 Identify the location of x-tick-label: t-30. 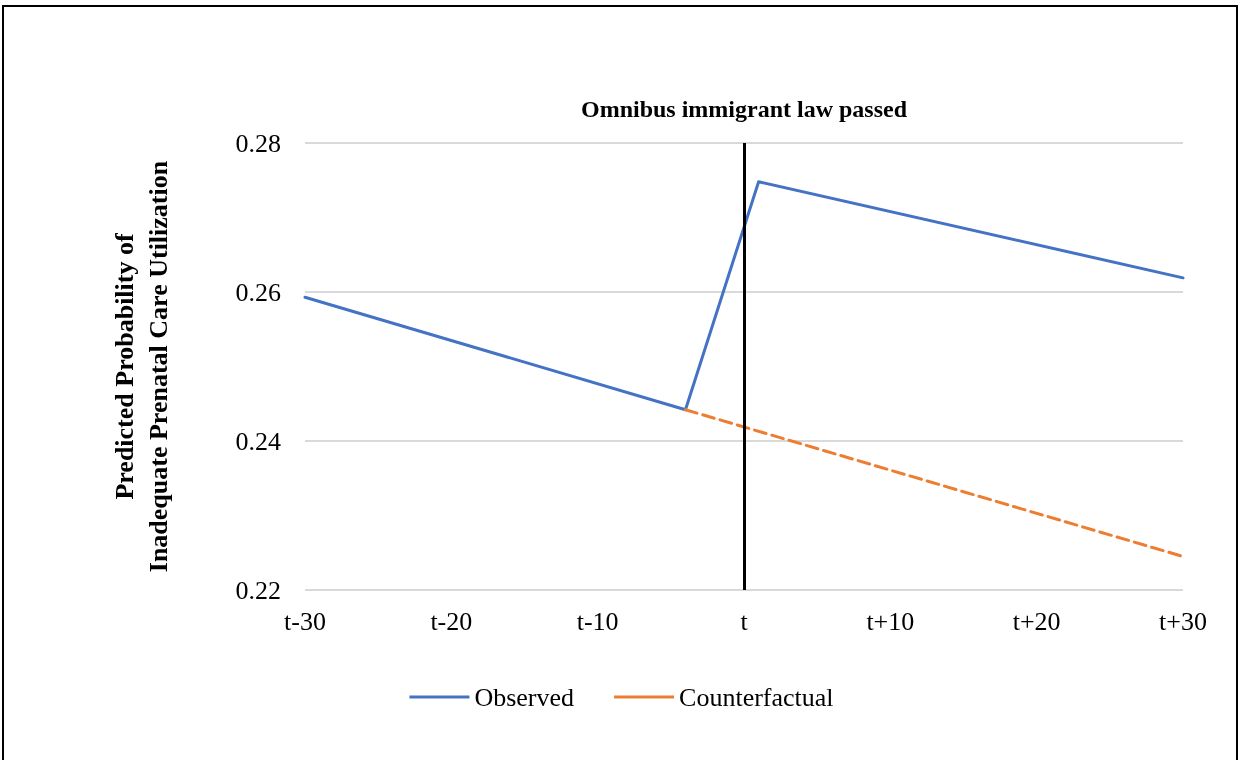
(305, 621).